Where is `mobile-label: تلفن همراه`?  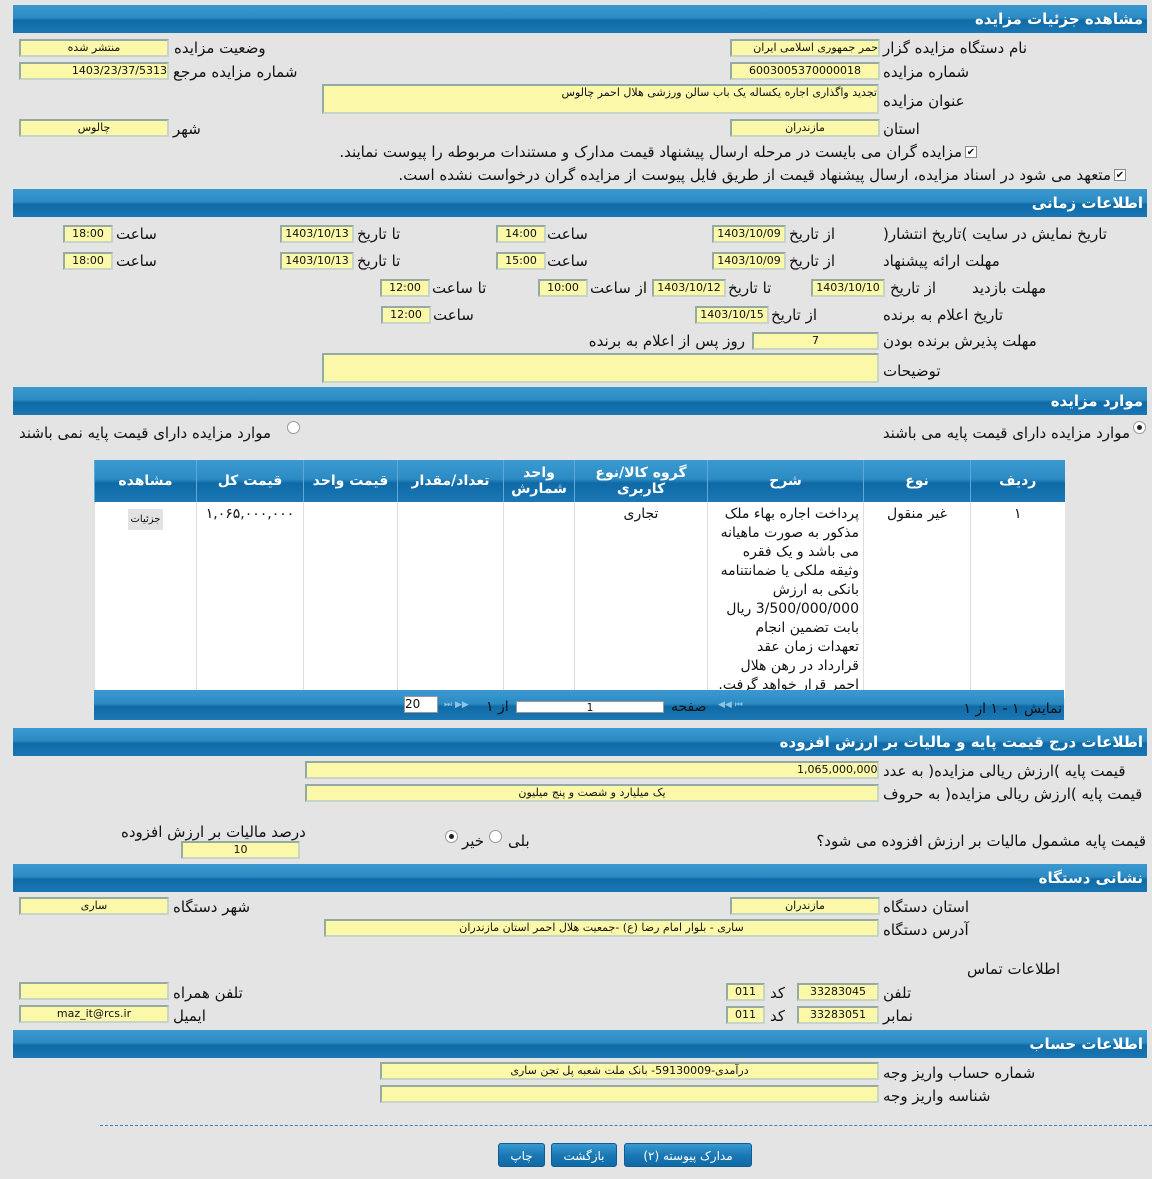 mobile-label: تلفن همراه is located at coordinates (208, 993).